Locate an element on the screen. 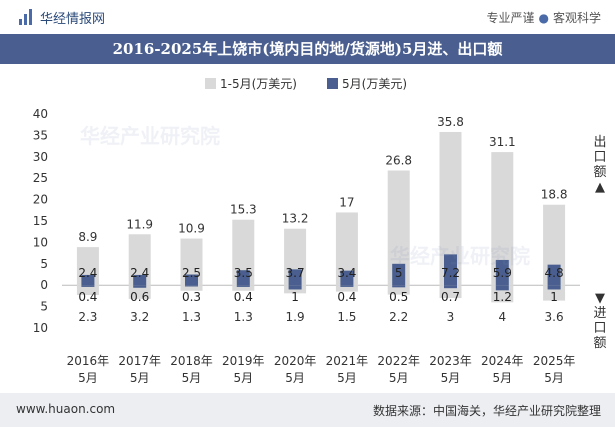  label-export-cumulative: 13.2 is located at coordinates (295, 219).